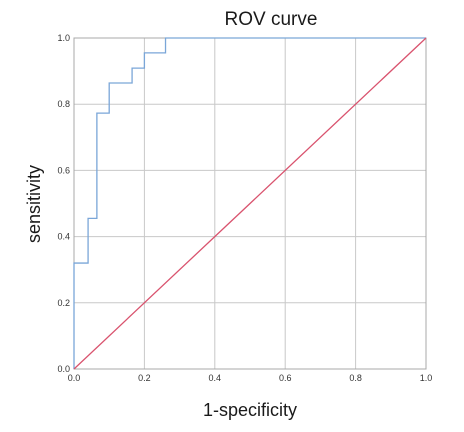 The height and width of the screenshot is (432, 464). What do you see at coordinates (63, 369) in the screenshot?
I see `y-tick-label: 0.0` at bounding box center [63, 369].